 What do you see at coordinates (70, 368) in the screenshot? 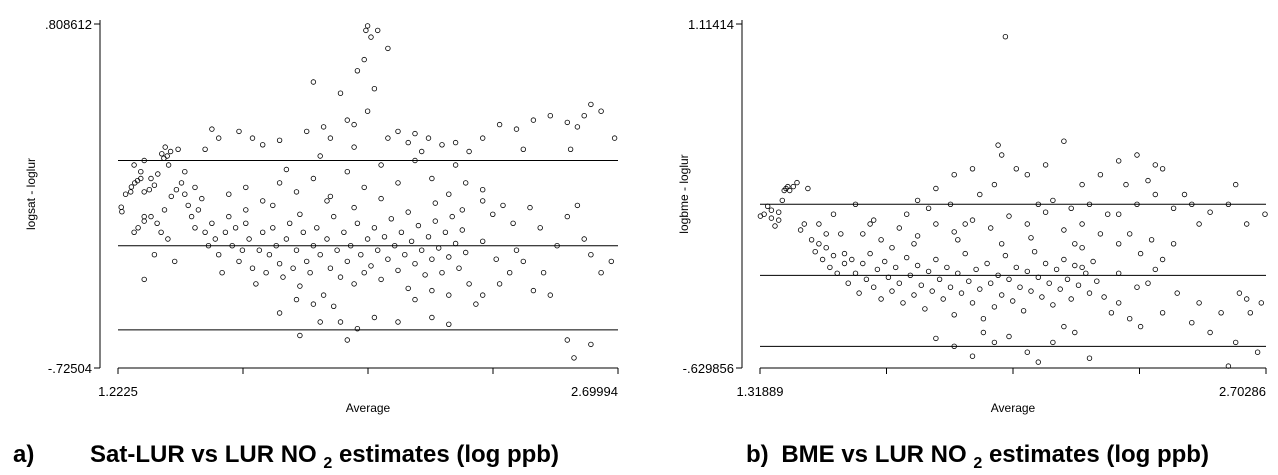
I see `panel-a-y-tick-bottom: -.72504` at bounding box center [70, 368].